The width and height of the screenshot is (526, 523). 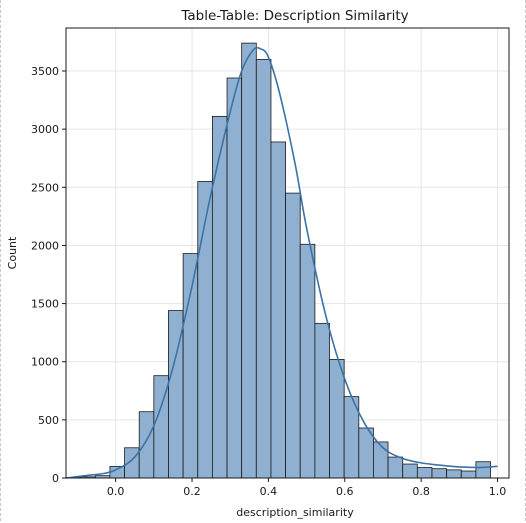 What do you see at coordinates (192, 491) in the screenshot?
I see `x-tick-label: 0.2` at bounding box center [192, 491].